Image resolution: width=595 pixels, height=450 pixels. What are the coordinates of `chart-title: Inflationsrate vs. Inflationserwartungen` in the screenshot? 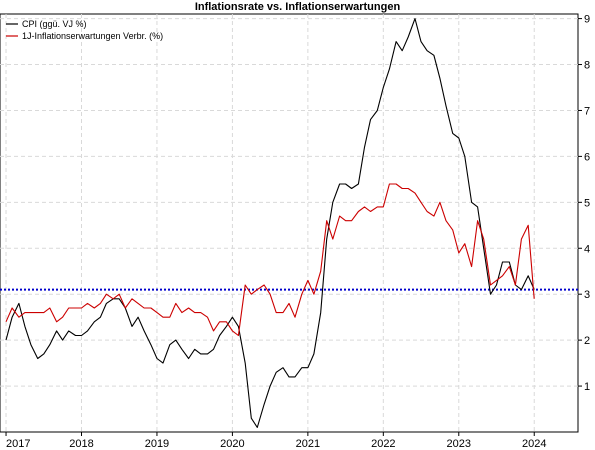 It's located at (297, 7).